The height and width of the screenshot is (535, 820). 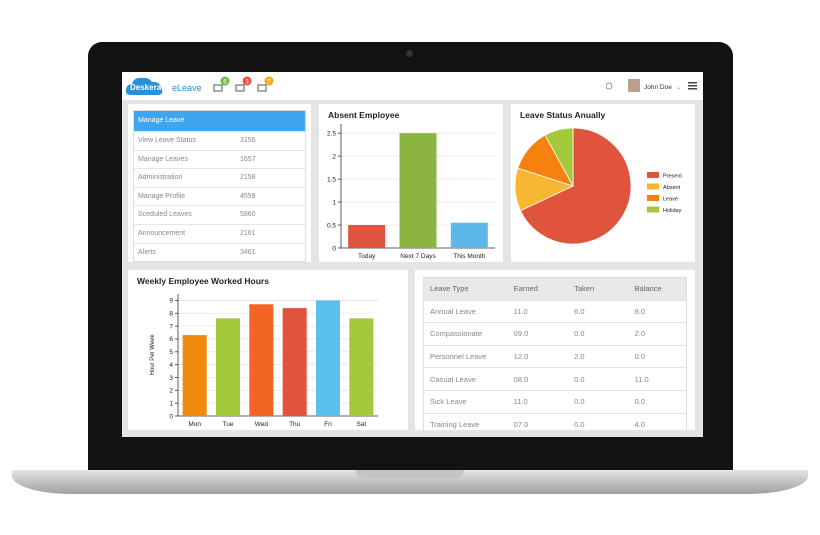 What do you see at coordinates (147, 252) in the screenshot?
I see `menu-label: Alerts` at bounding box center [147, 252].